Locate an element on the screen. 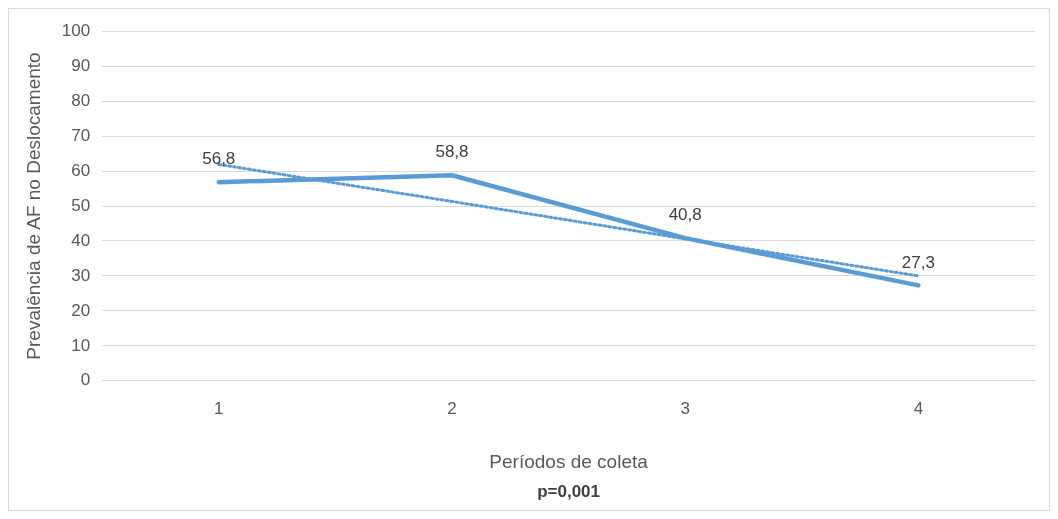 This screenshot has height=519, width=1058. y-tick-label: 90 is located at coordinates (81, 65).